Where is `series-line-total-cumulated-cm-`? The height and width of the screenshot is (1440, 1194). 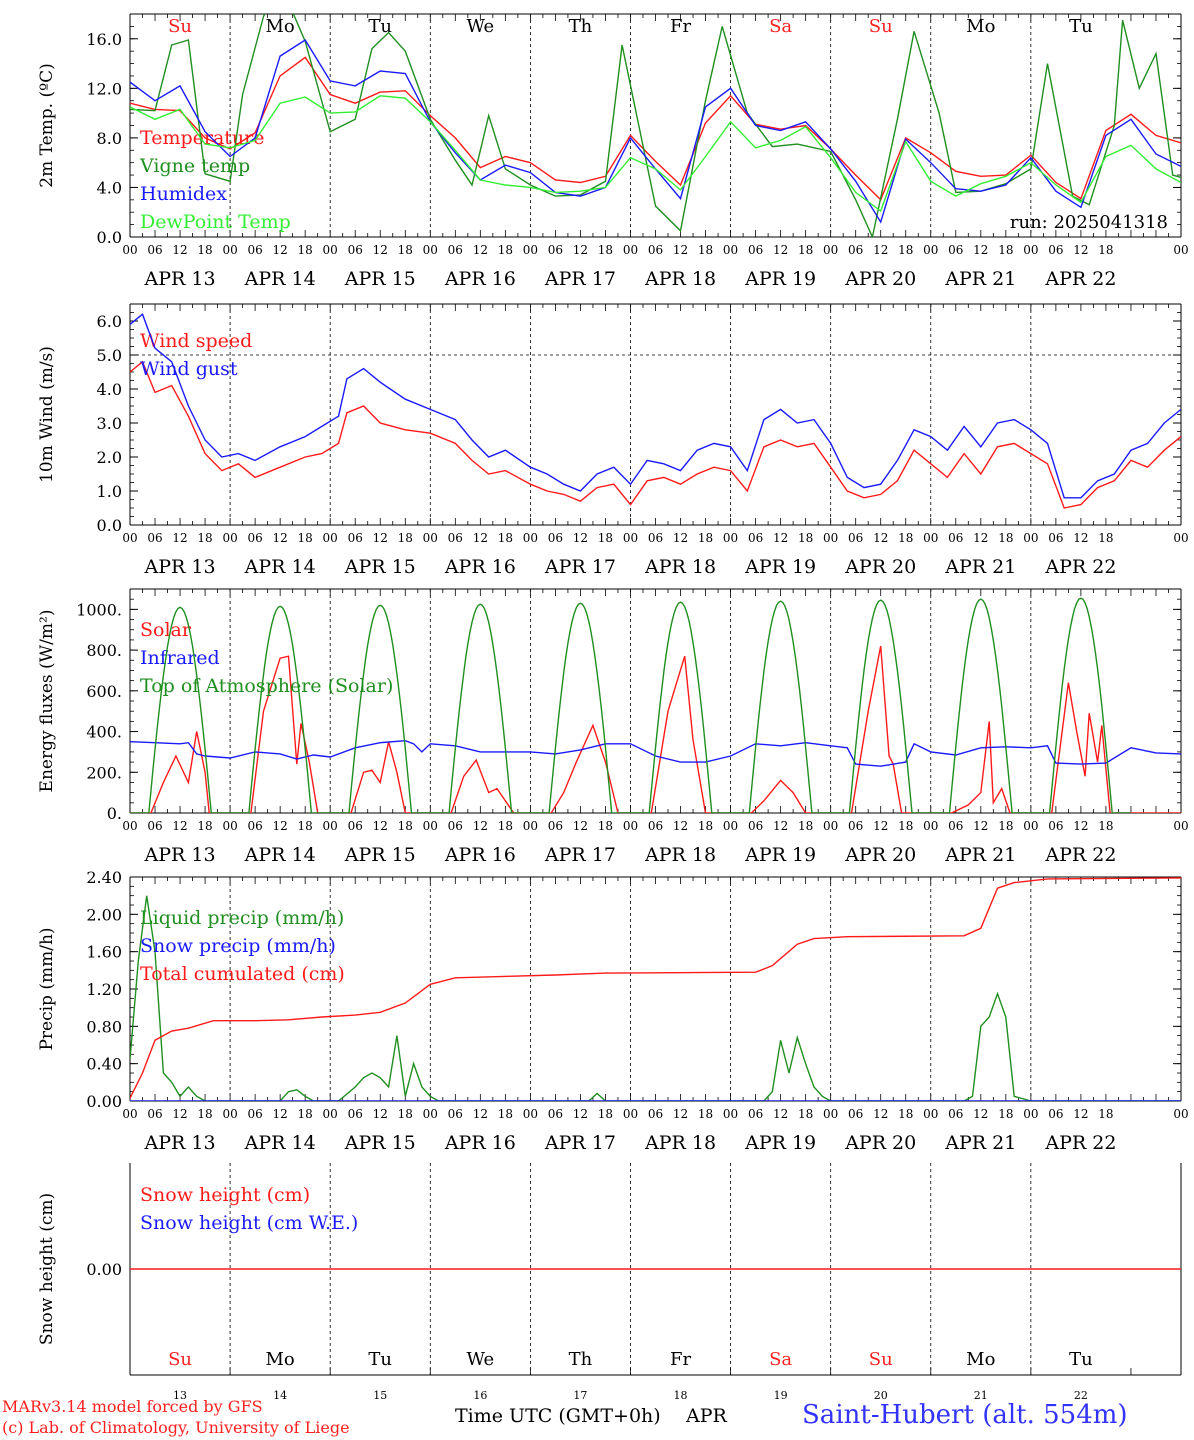
series-line-total-cumulated-cm- is located at coordinates (655, 988).